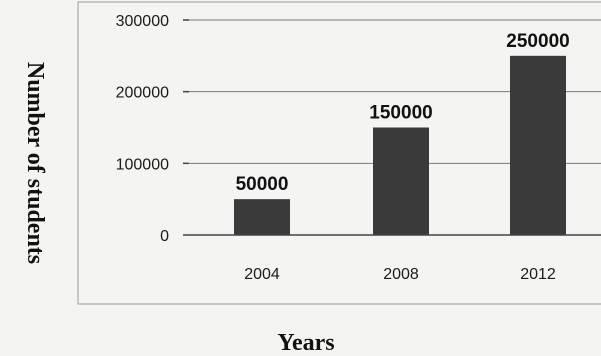 This screenshot has width=601, height=356. What do you see at coordinates (262, 184) in the screenshot?
I see `data-label-2004: 50000` at bounding box center [262, 184].